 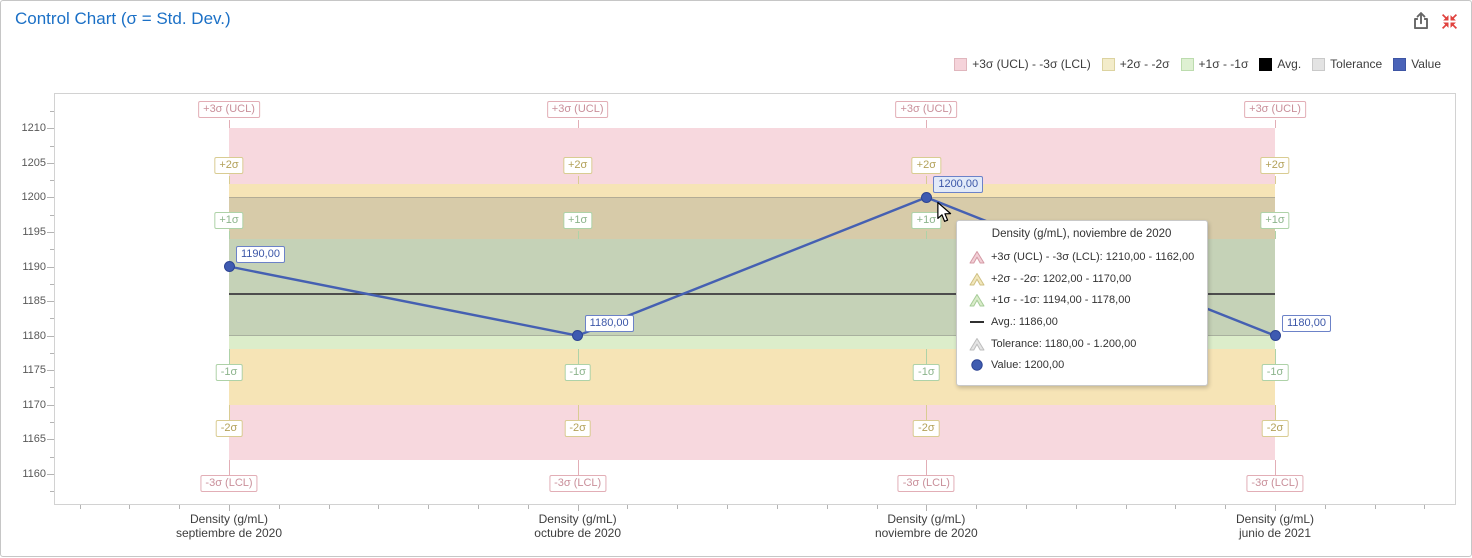 I want to click on category-date-label: junio de 2021, so click(x=1275, y=533).